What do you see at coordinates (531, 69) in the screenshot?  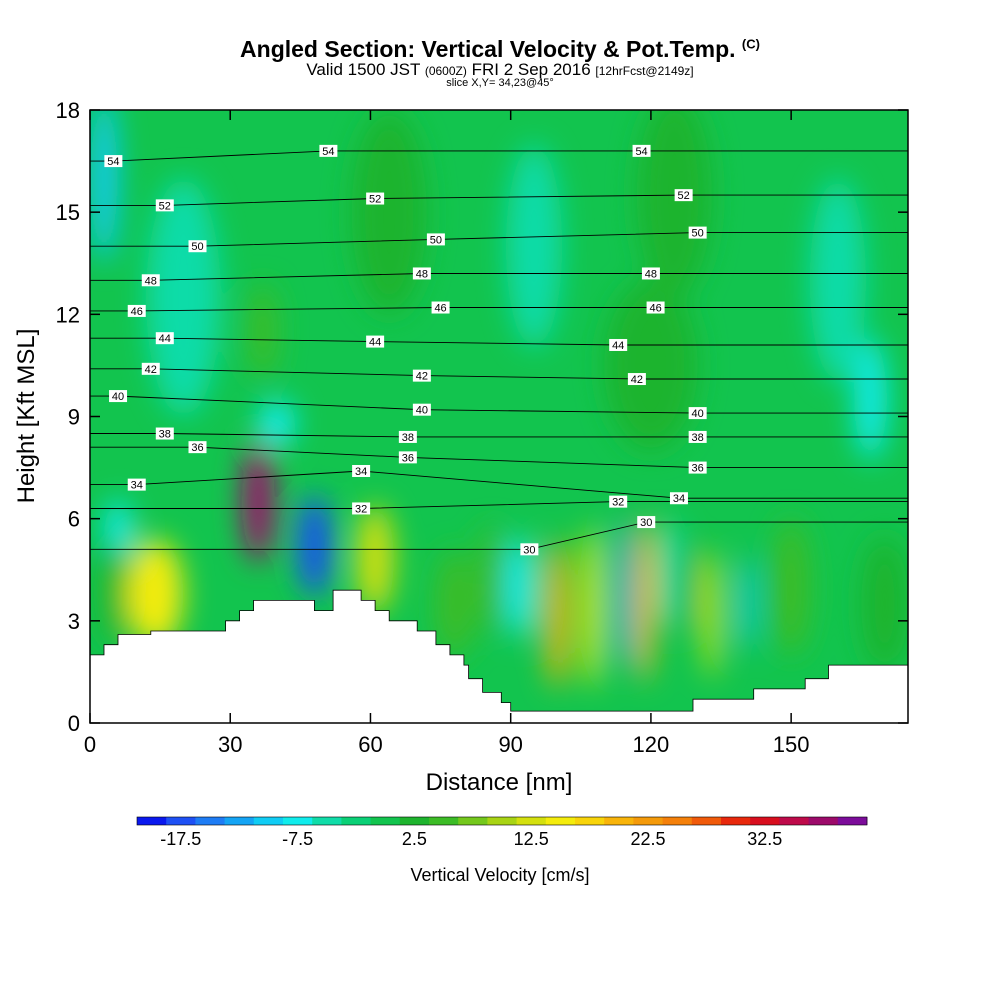 I see `valid-date: FRI 2 Sep 2016` at bounding box center [531, 69].